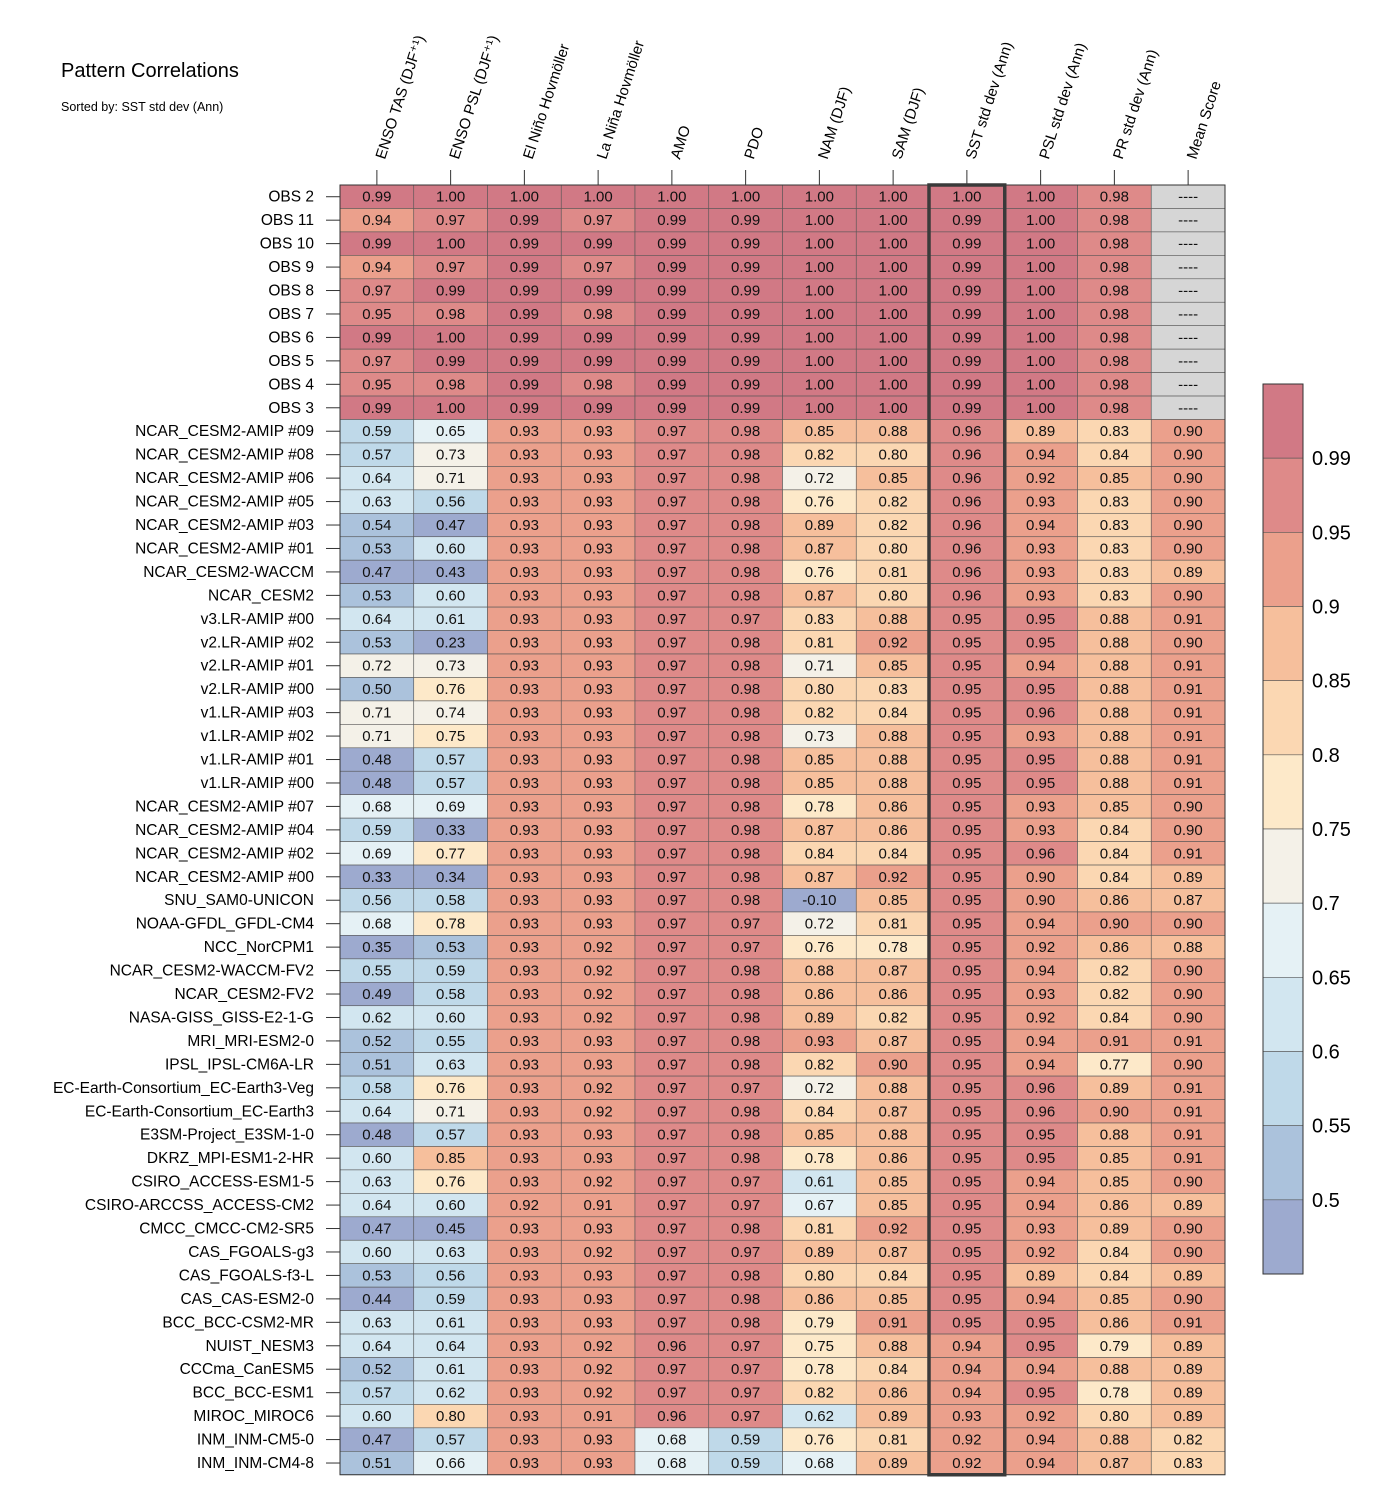 The height and width of the screenshot is (1496, 1375). Describe the element at coordinates (681, 142) in the screenshot. I see `column-label: AMO` at that location.